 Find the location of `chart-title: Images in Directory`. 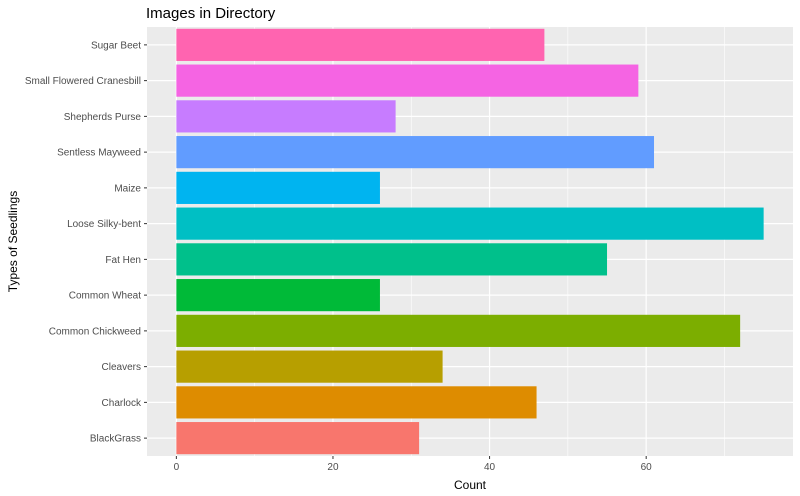

chart-title: Images in Directory is located at coordinates (211, 13).